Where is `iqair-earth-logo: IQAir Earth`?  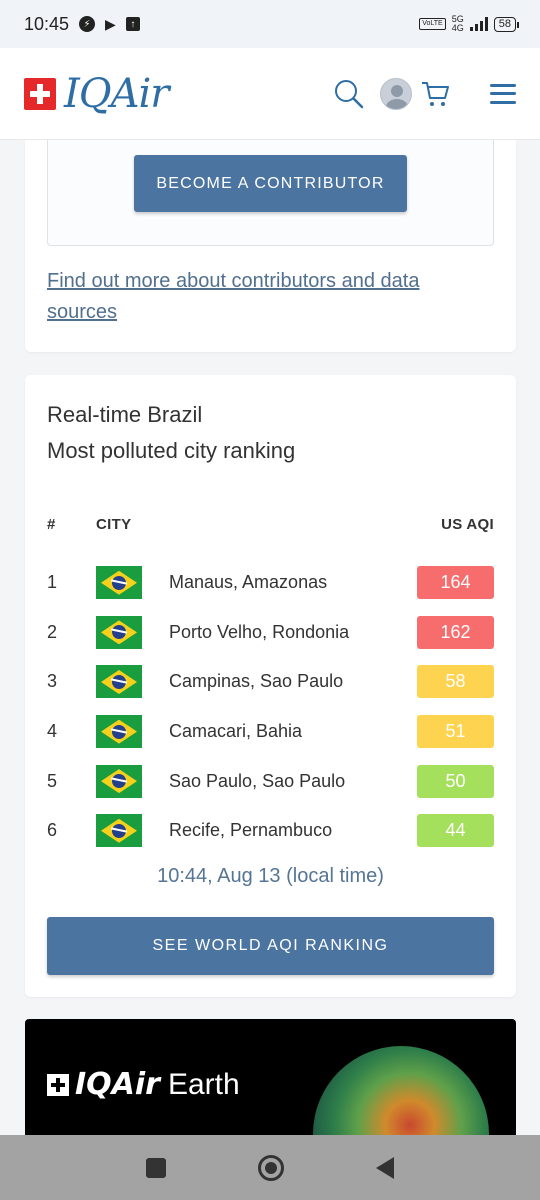 iqair-earth-logo: IQAir Earth is located at coordinates (143, 1084).